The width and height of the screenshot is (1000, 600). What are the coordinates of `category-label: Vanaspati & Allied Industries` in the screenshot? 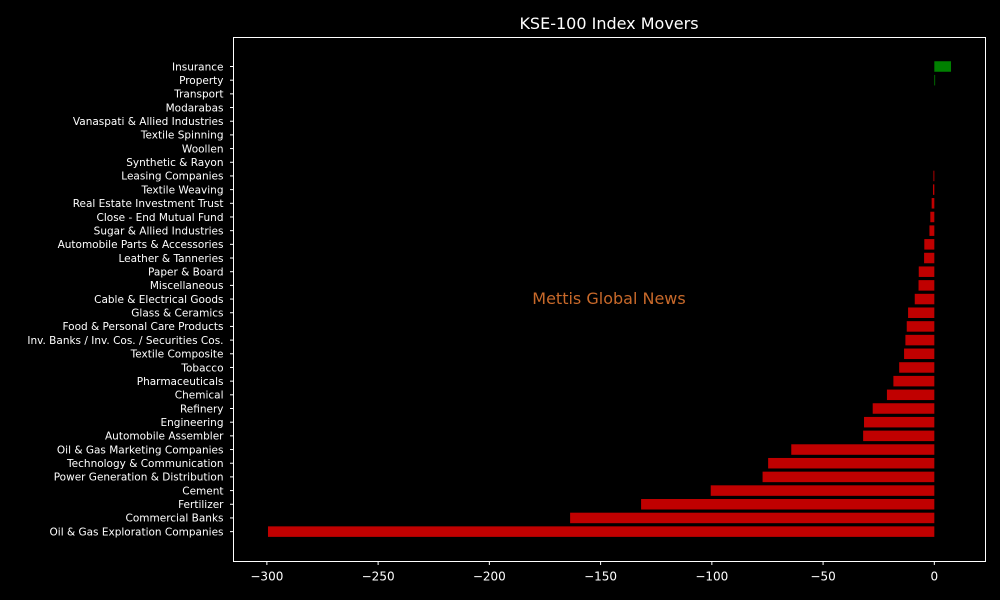 It's located at (148, 122).